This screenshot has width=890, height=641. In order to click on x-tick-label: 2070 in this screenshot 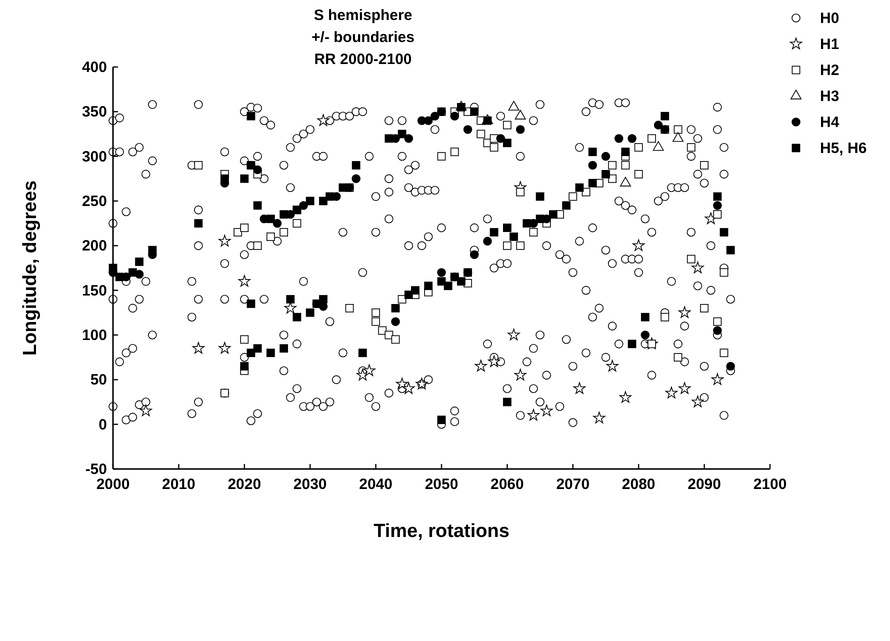, I will do `click(573, 484)`.